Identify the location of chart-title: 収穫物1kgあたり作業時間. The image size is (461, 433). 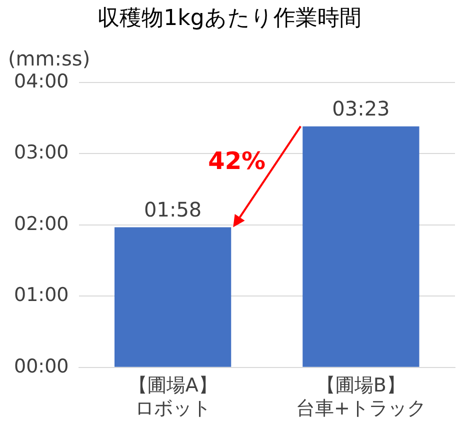
(230, 18).